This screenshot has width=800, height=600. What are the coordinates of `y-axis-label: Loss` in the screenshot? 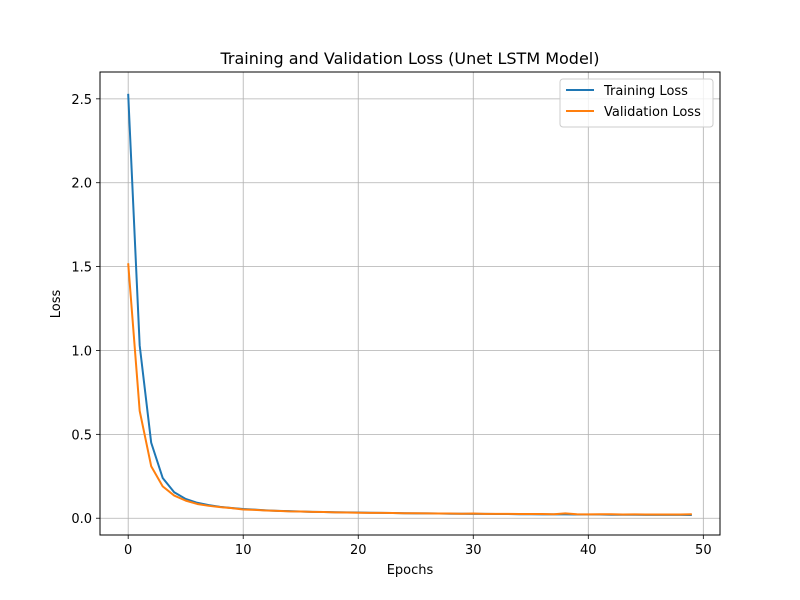 It's located at (56, 304).